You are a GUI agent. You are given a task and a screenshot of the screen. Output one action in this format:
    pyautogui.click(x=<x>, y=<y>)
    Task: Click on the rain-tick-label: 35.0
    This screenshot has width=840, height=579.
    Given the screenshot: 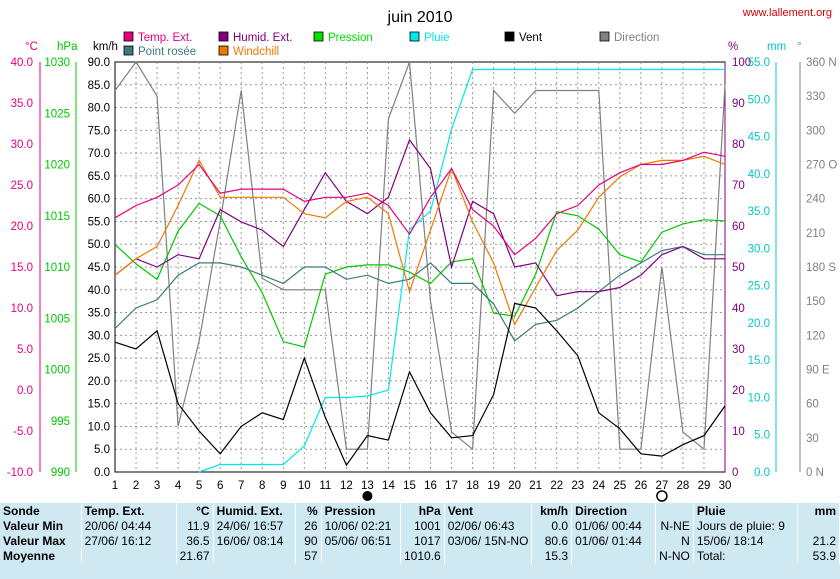 What is the action you would take?
    pyautogui.click(x=759, y=212)
    